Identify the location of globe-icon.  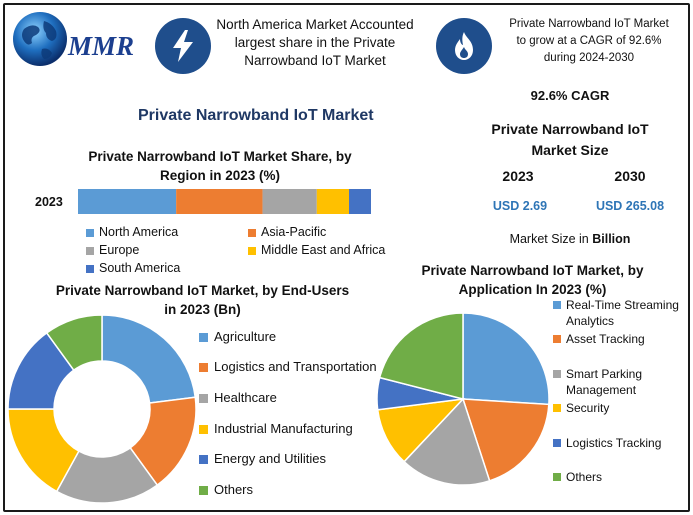
(40, 39).